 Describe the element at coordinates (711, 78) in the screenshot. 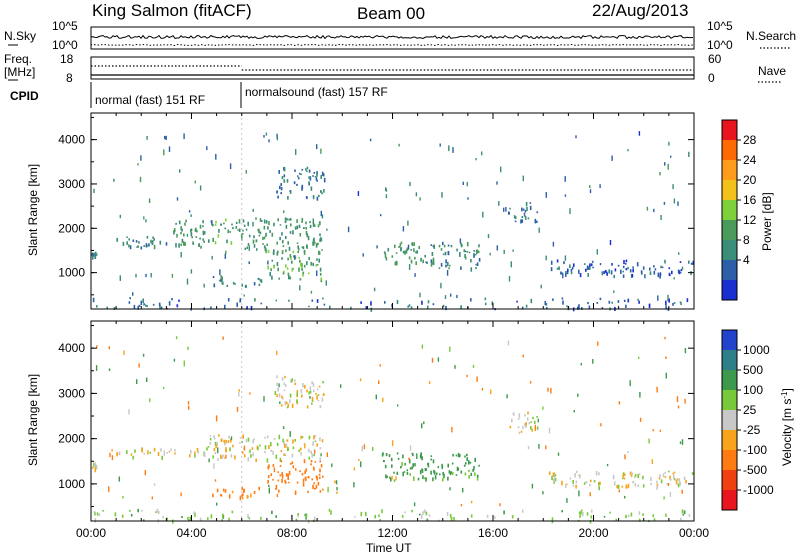

I see `nave-tick-bottom: 0` at that location.